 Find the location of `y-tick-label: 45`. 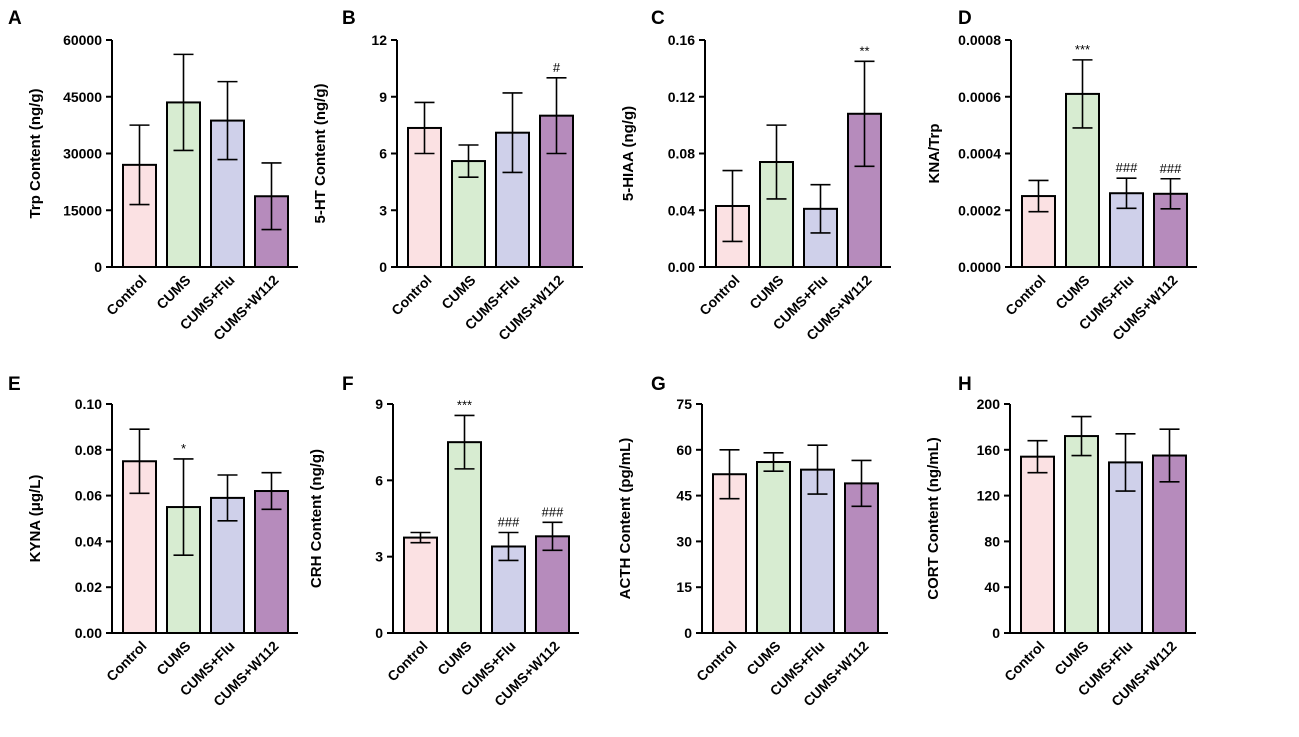

y-tick-label: 45 is located at coordinates (684, 496).